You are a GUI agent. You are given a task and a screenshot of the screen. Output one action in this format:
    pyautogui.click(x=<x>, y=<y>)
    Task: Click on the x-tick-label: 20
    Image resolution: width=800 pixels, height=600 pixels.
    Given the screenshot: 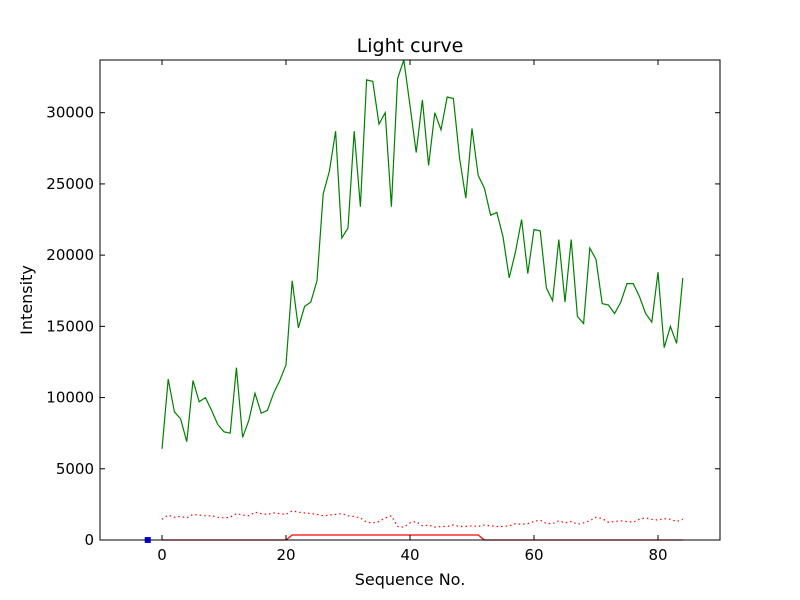 What is the action you would take?
    pyautogui.click(x=285, y=555)
    